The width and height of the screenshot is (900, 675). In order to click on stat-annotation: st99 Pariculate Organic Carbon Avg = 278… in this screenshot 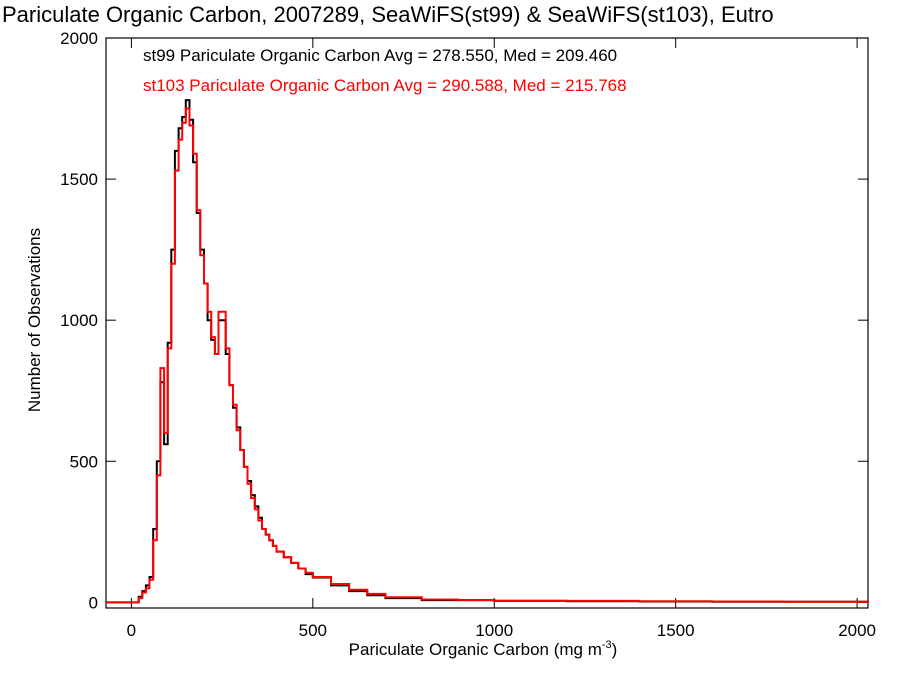, I will do `click(380, 55)`.